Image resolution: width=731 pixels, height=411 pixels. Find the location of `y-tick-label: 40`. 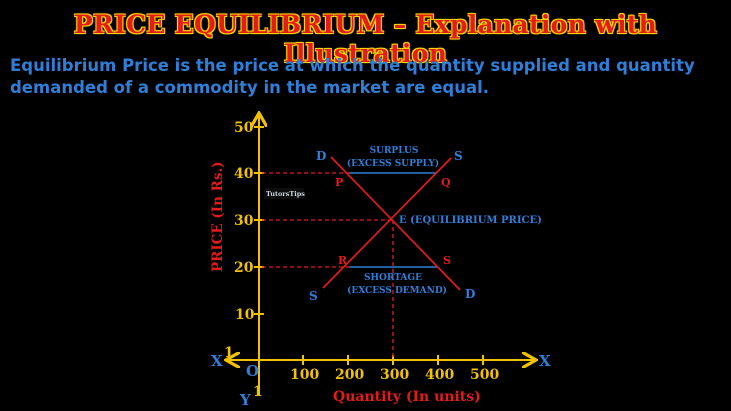

y-tick-label: 40 is located at coordinates (244, 174).